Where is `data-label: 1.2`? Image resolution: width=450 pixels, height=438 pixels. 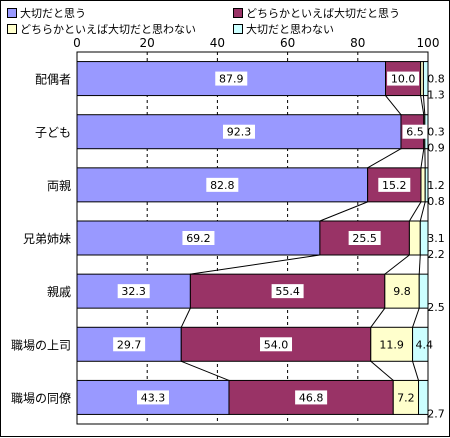 data-label: 1.2 is located at coordinates (436, 185).